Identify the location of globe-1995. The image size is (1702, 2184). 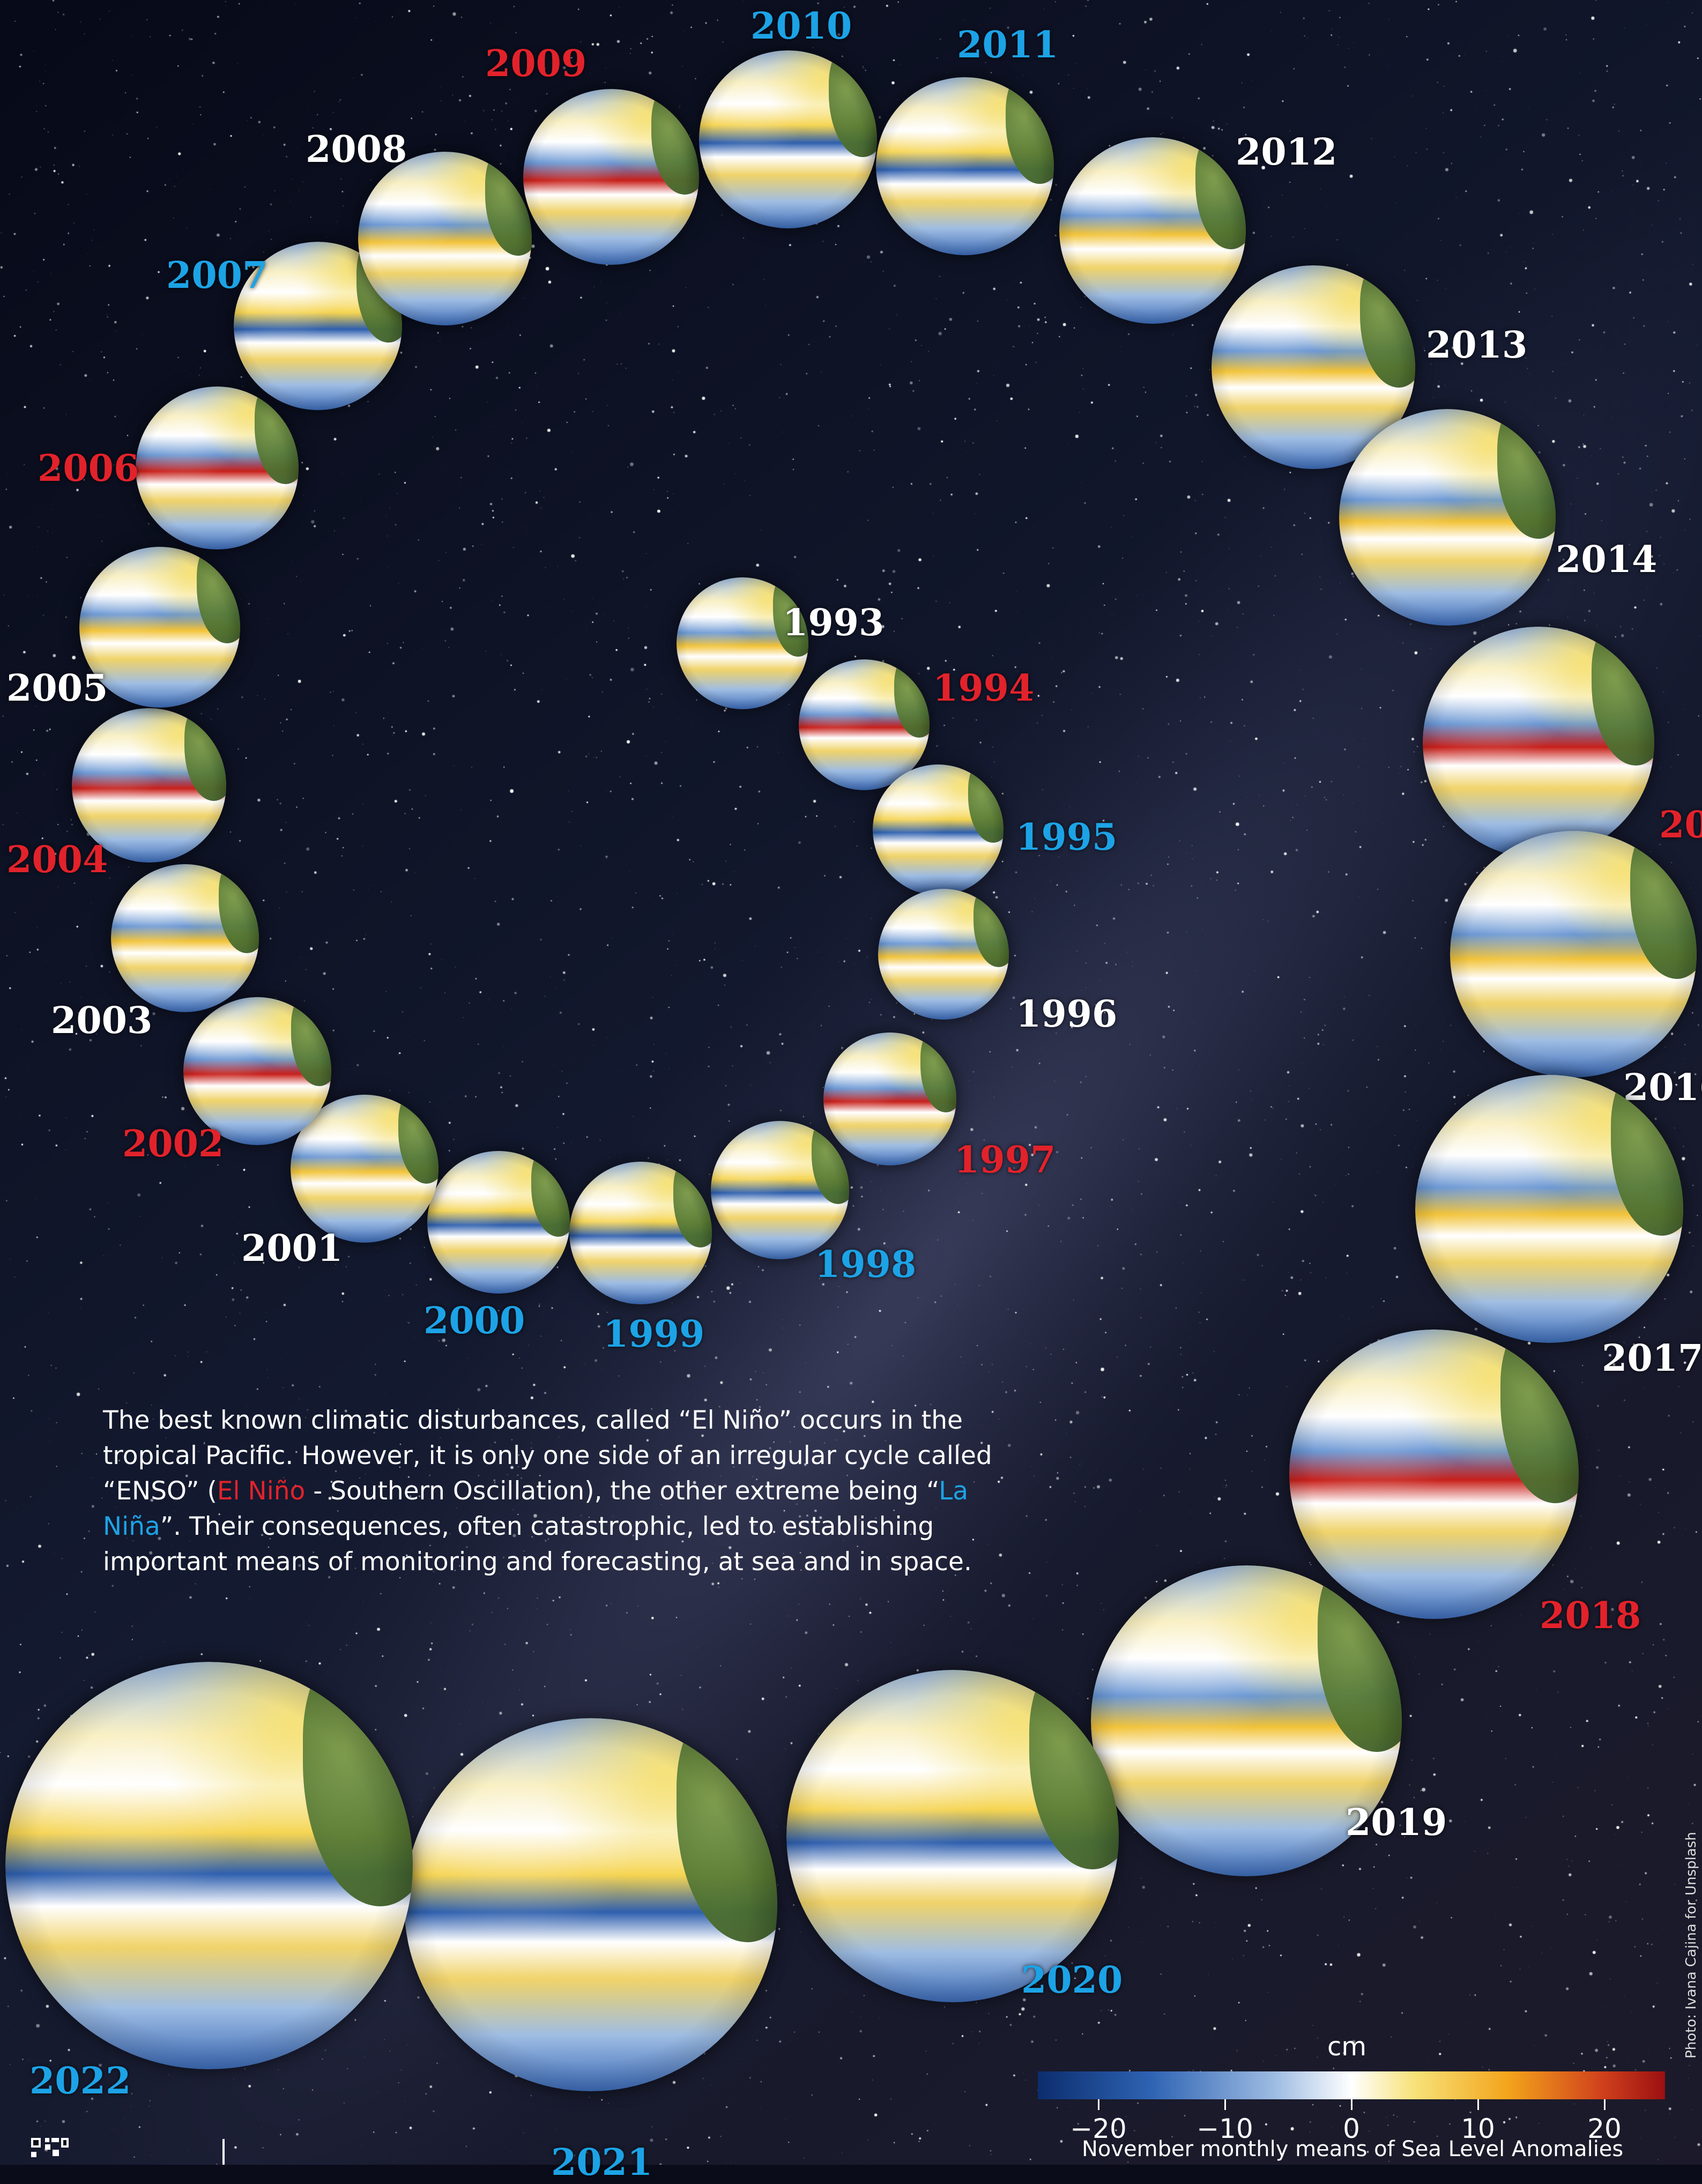
(939, 829).